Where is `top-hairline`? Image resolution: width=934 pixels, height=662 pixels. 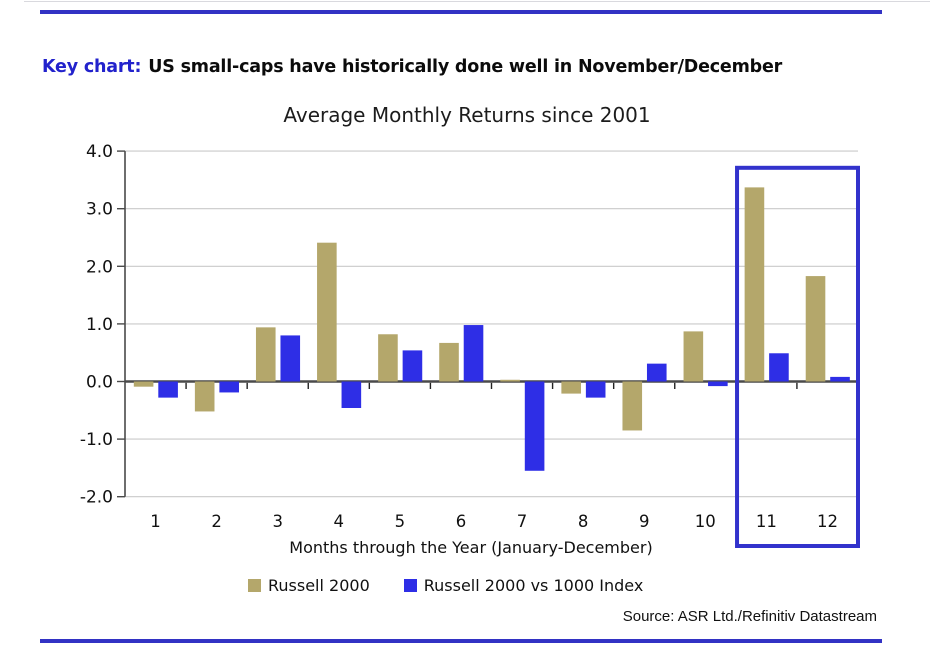
top-hairline is located at coordinates (477, 1).